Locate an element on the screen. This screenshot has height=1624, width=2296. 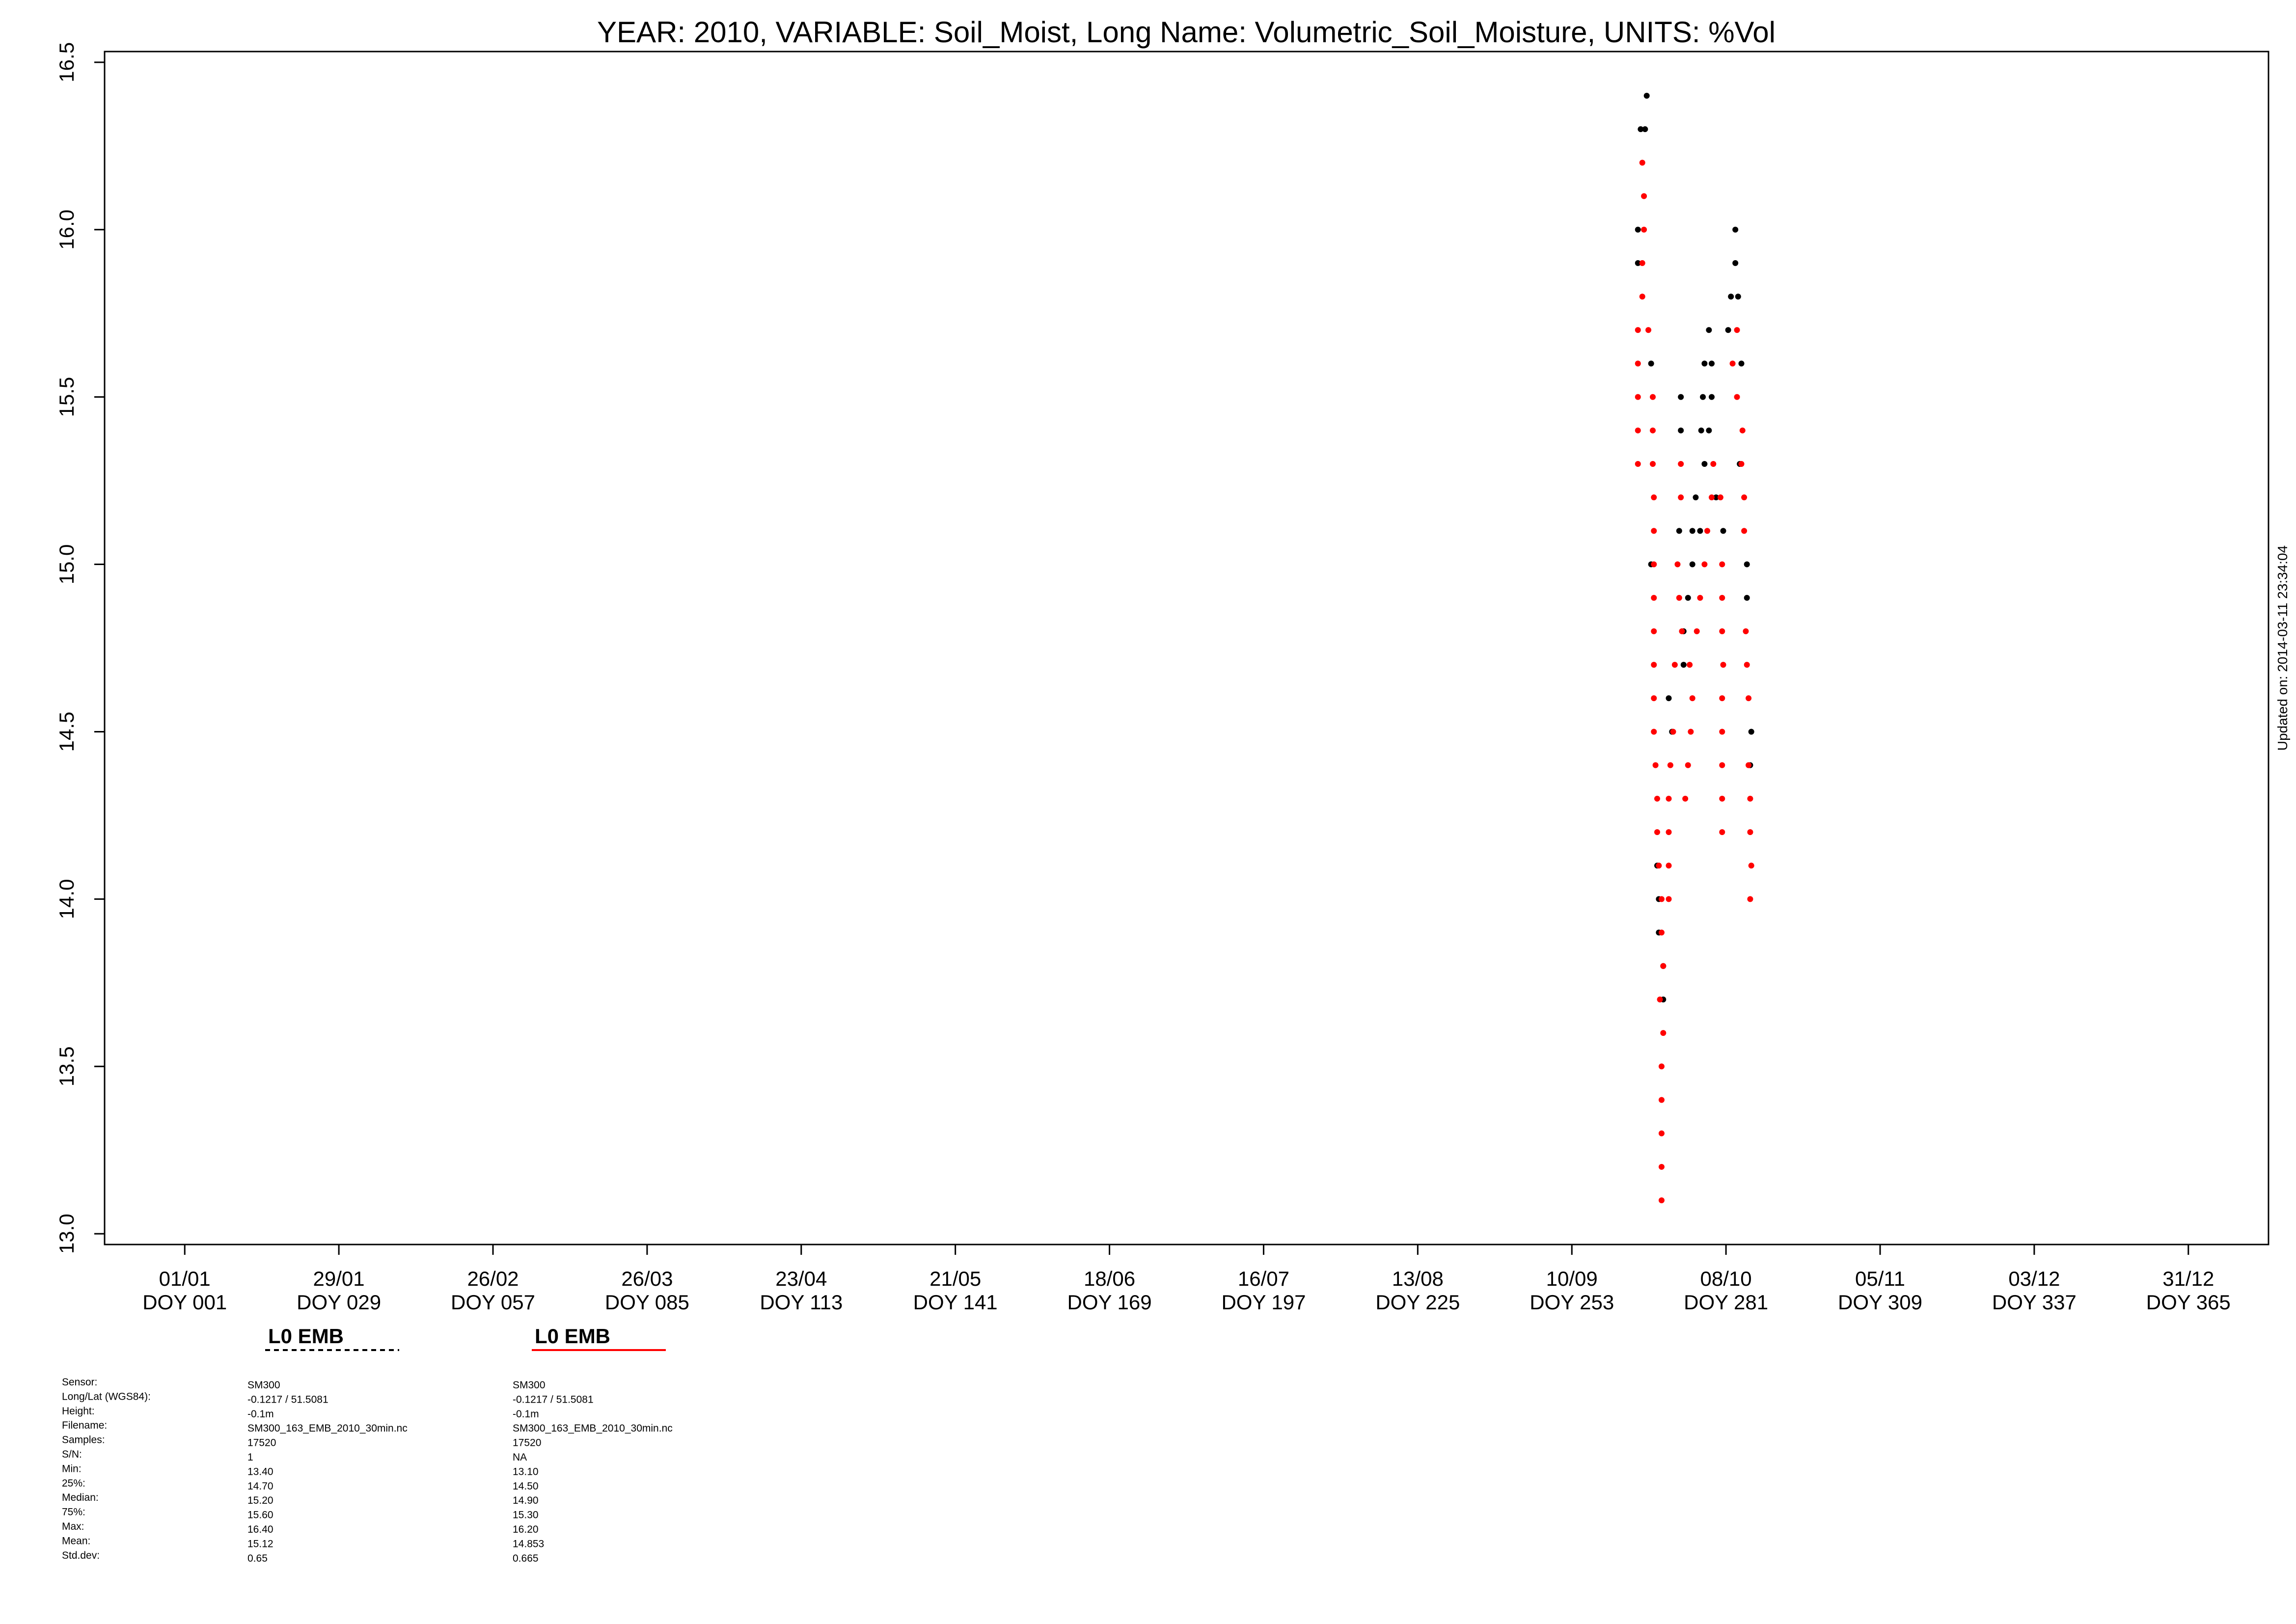
info-value: 13.40 is located at coordinates (260, 1471).